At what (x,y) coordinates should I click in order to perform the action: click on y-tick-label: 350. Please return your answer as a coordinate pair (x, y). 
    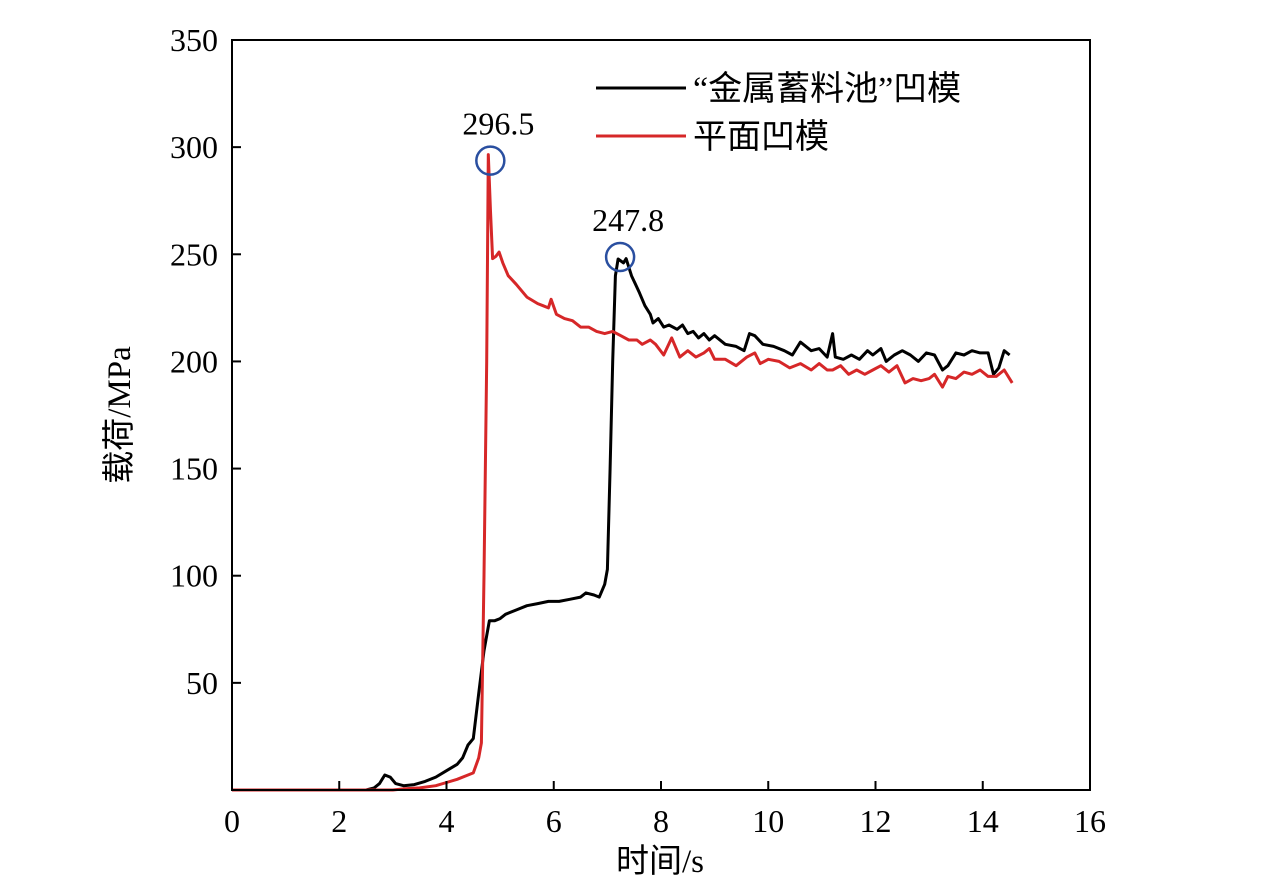
    Looking at the image, I should click on (194, 40).